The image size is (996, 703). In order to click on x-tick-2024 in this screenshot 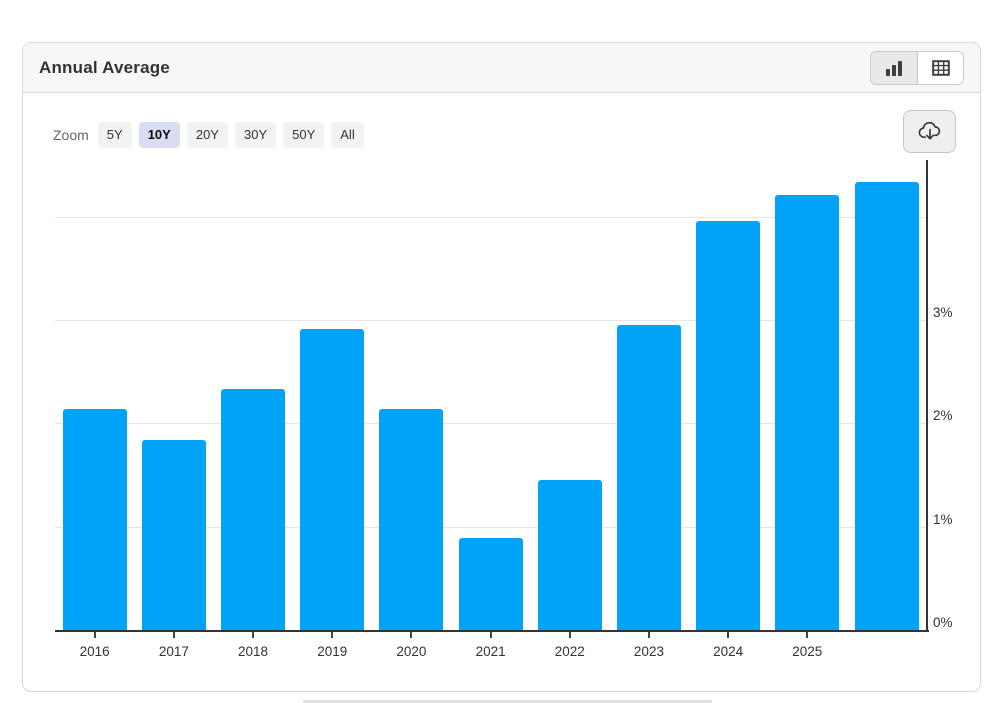, I will do `click(728, 635)`.